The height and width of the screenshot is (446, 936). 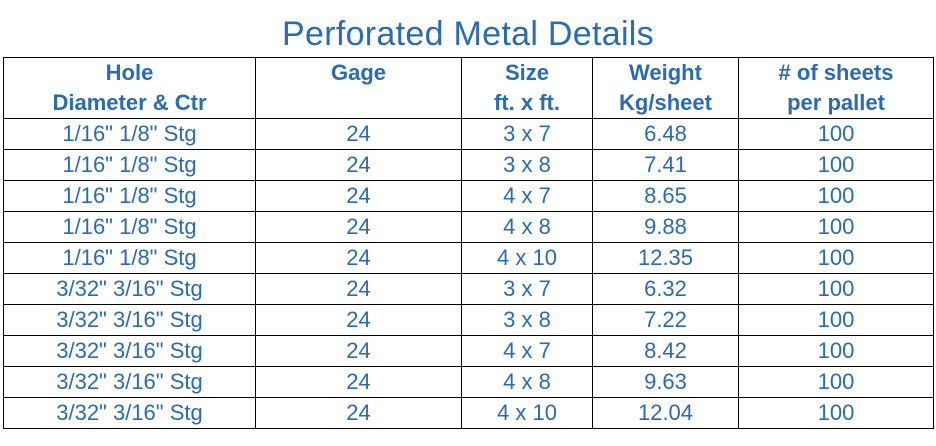 What do you see at coordinates (665, 103) in the screenshot?
I see `header-weight-unit: Kg/sheet` at bounding box center [665, 103].